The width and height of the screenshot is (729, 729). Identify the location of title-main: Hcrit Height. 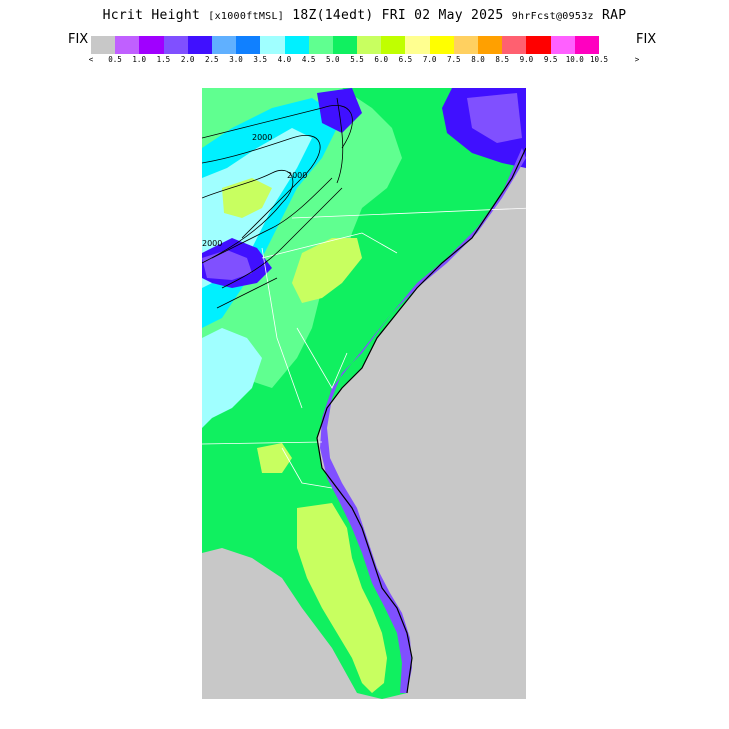
(151, 15).